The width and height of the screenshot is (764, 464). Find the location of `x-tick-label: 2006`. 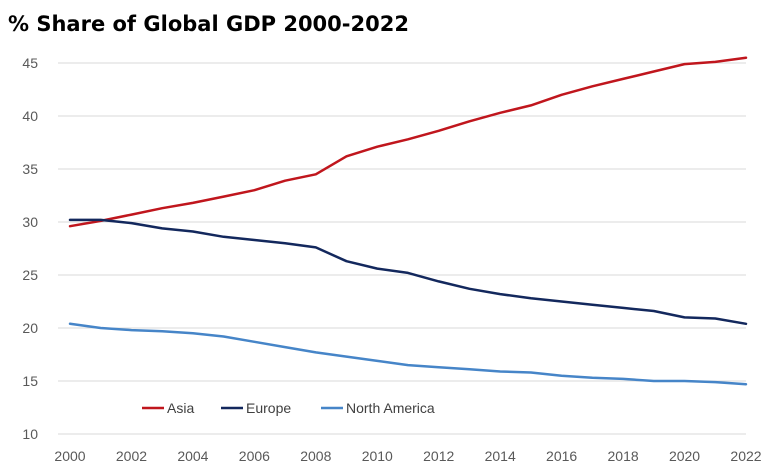

x-tick-label: 2006 is located at coordinates (254, 456).